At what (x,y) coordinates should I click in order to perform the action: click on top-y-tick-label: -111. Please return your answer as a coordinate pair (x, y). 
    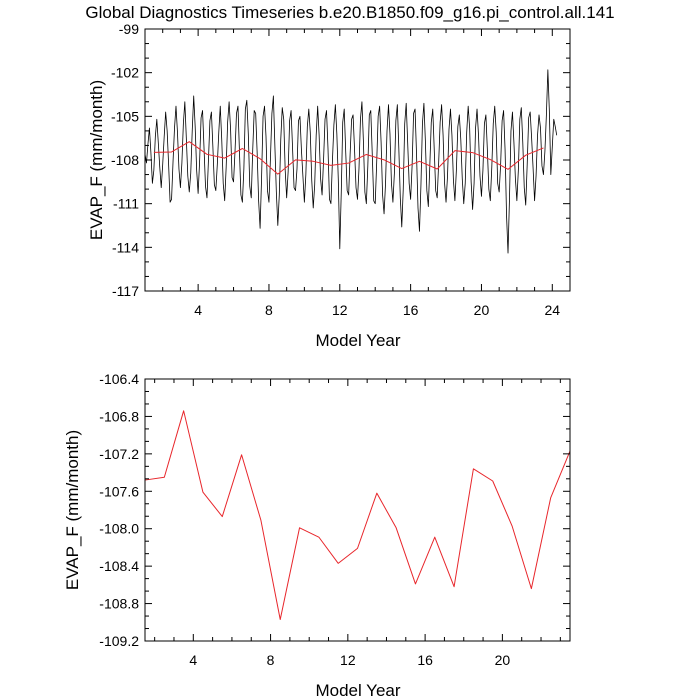
    Looking at the image, I should click on (126, 204).